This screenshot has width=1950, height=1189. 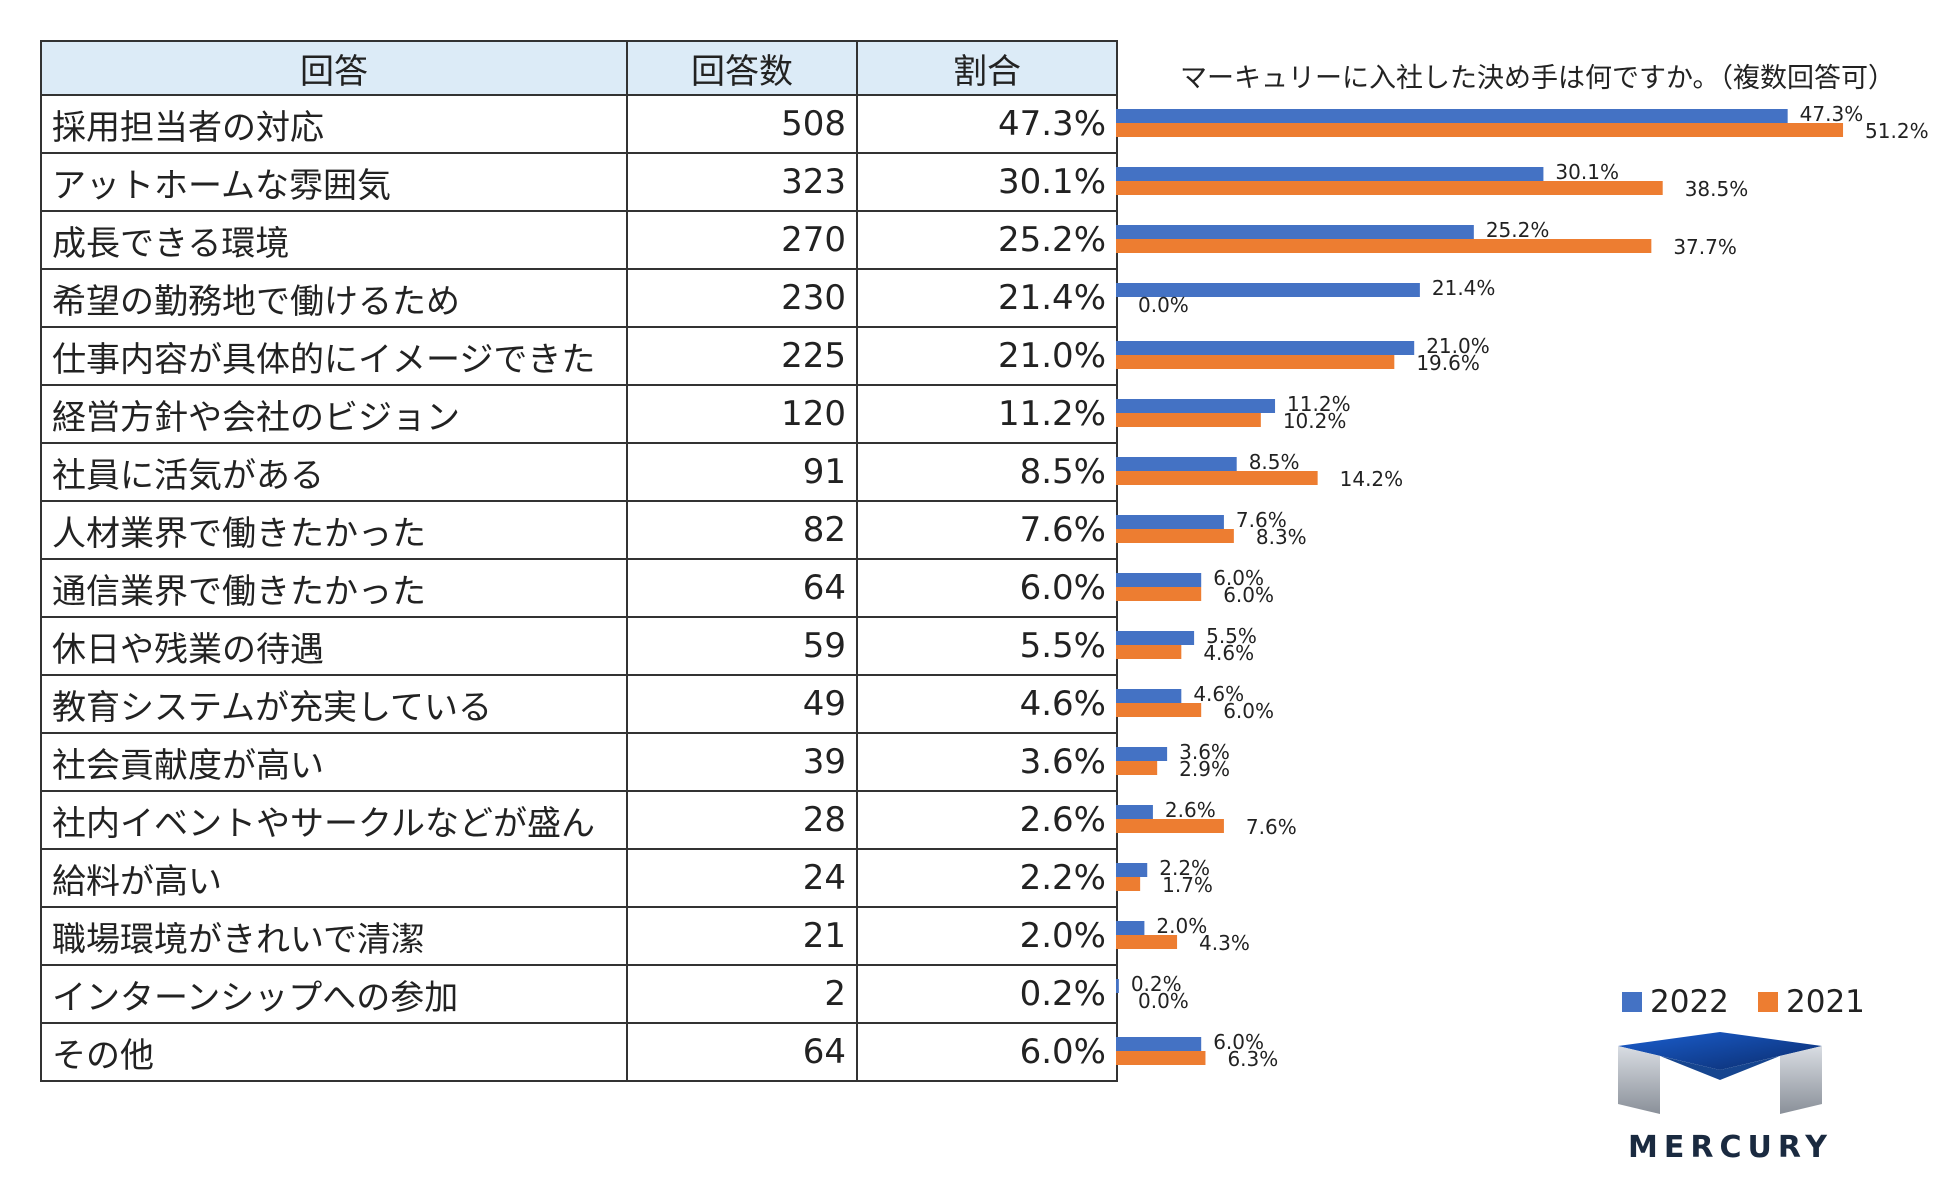 I want to click on table-row: 給料が高い 24 2.2%, so click(x=579, y=878).